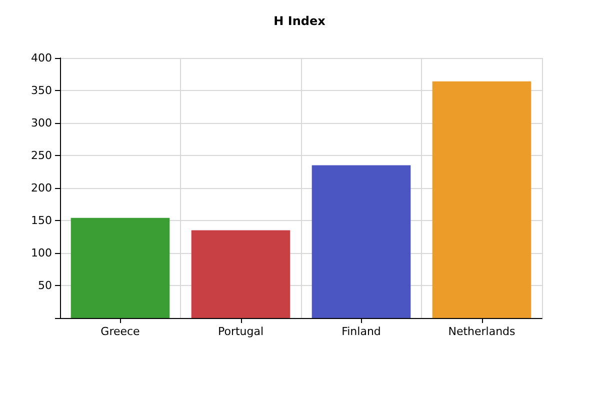 The width and height of the screenshot is (599, 399). I want to click on chart-title: H Index, so click(300, 21).